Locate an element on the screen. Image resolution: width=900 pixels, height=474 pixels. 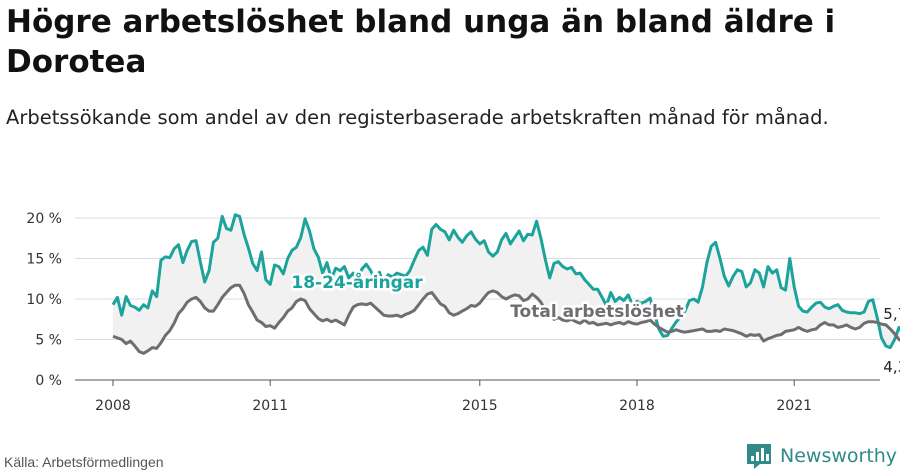
y-tick-label: 15 % is located at coordinates (44, 260).